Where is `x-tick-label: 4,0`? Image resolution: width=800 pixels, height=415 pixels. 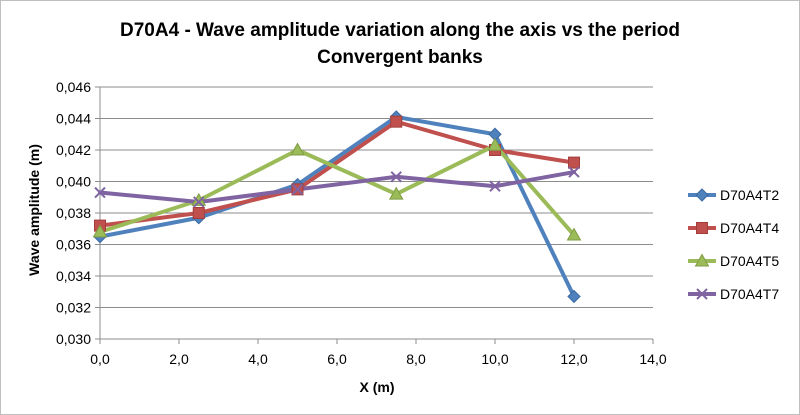
x-tick-label: 4,0 is located at coordinates (258, 359).